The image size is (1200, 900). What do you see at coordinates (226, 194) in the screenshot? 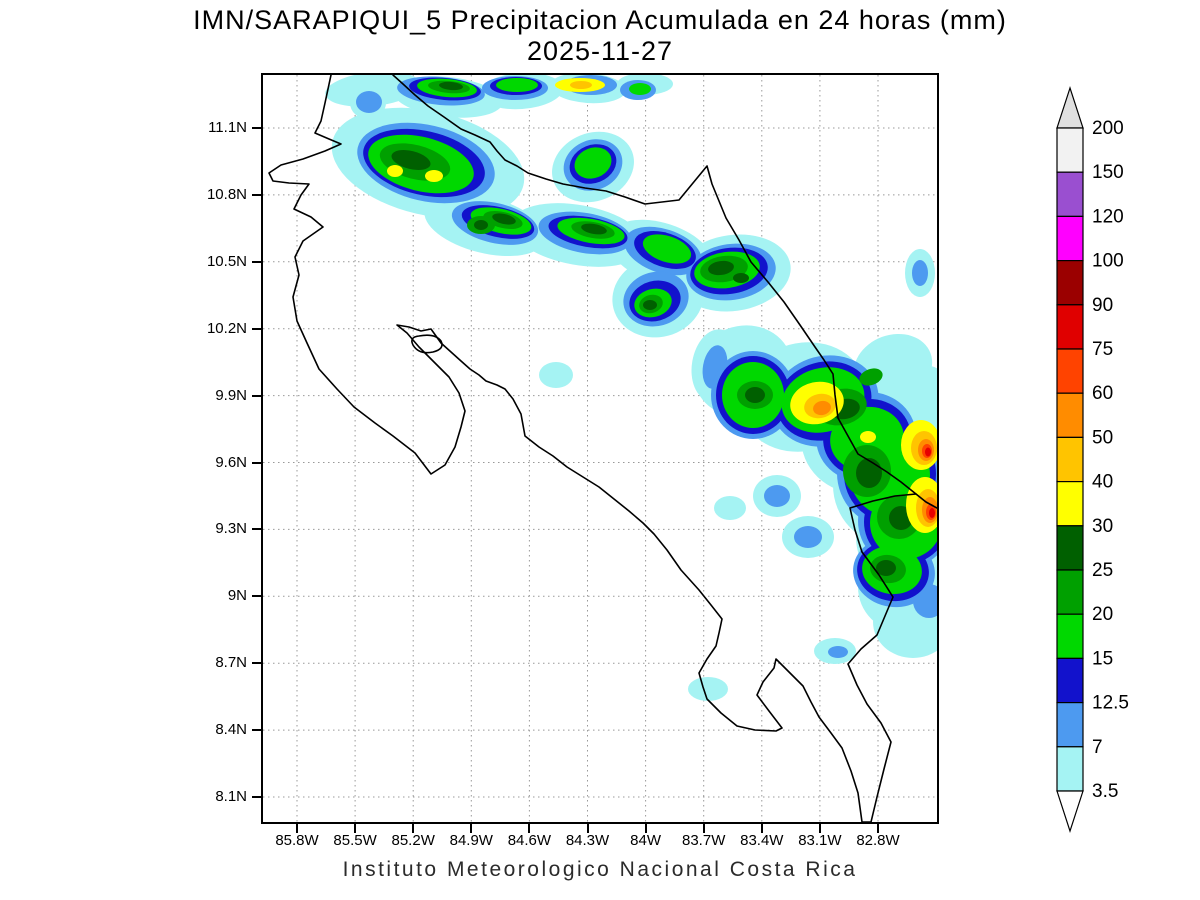
I see `y-axis-tick-label: 10.8N` at bounding box center [226, 194].